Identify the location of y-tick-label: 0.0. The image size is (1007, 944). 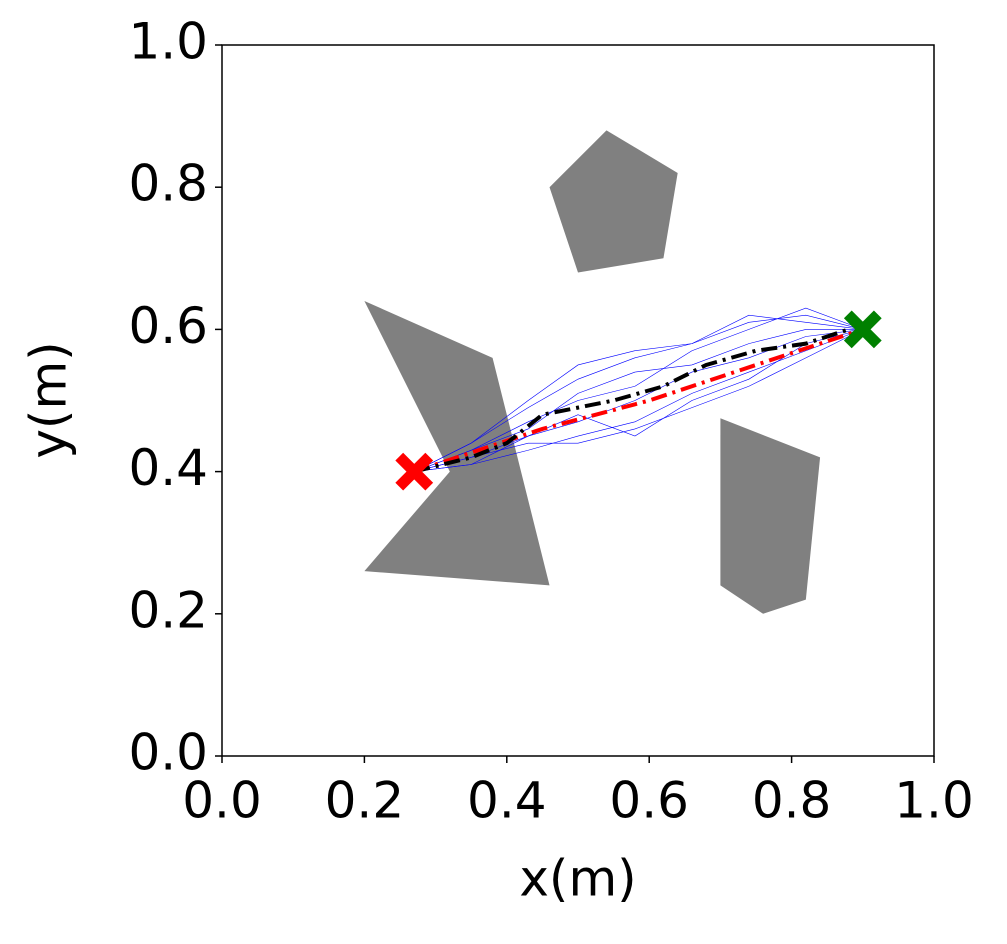
(168, 753).